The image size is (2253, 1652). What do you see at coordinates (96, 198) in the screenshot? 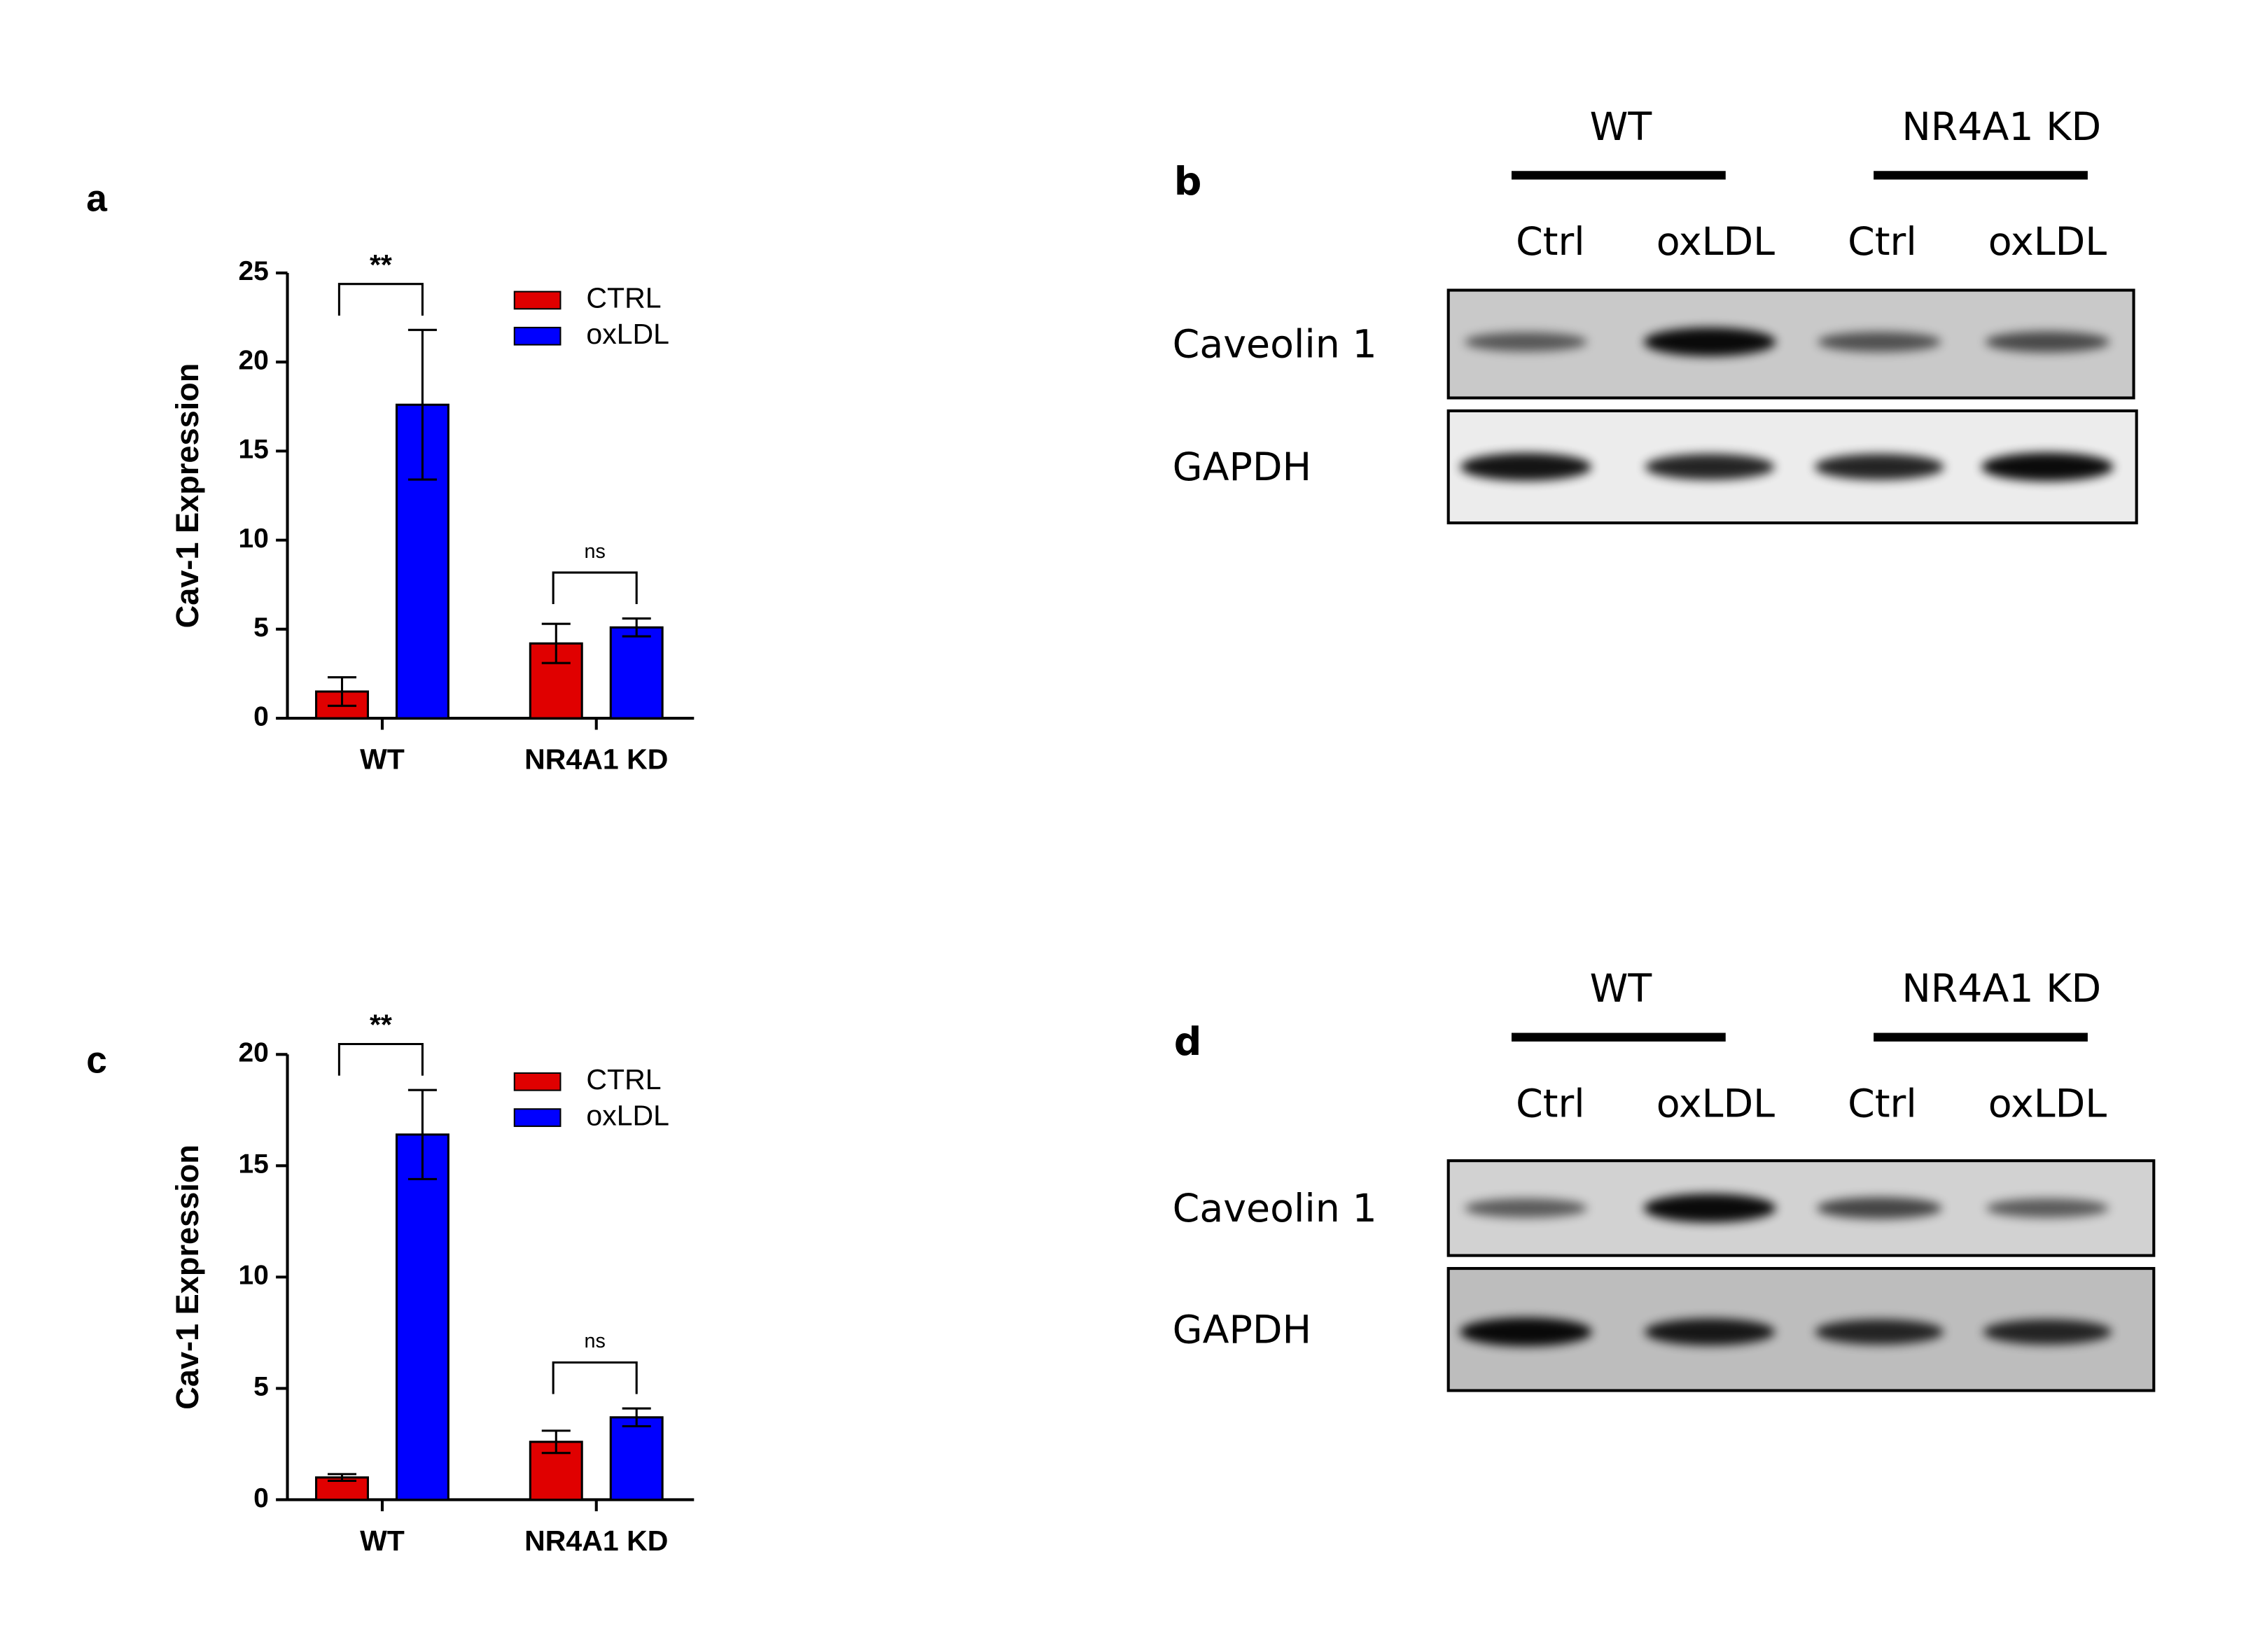
I see `panel-label: a` at bounding box center [96, 198].